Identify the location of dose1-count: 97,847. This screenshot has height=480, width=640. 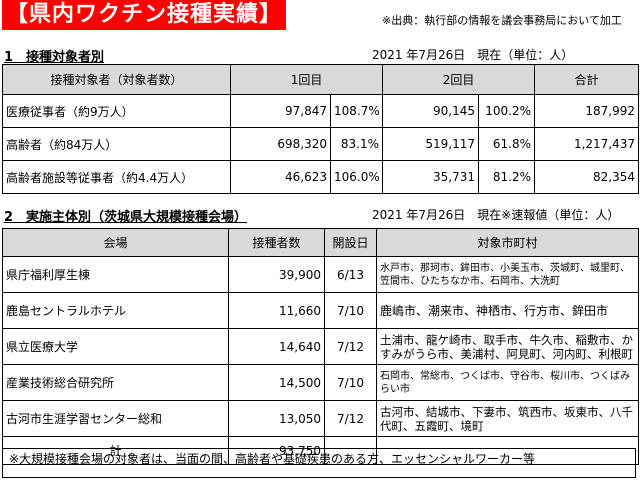
(280, 111).